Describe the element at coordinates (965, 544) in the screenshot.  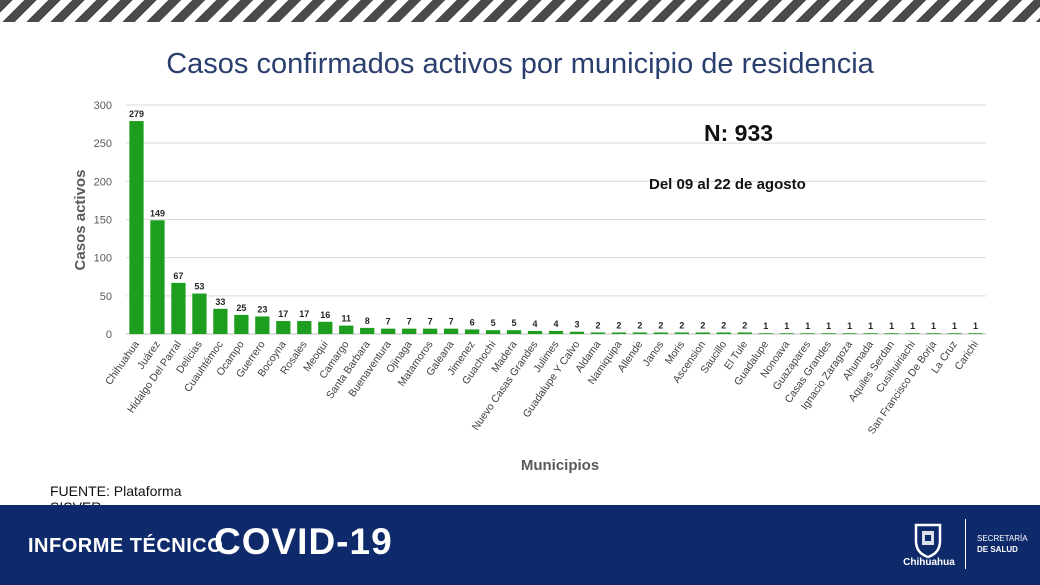
I see `footer-divider` at that location.